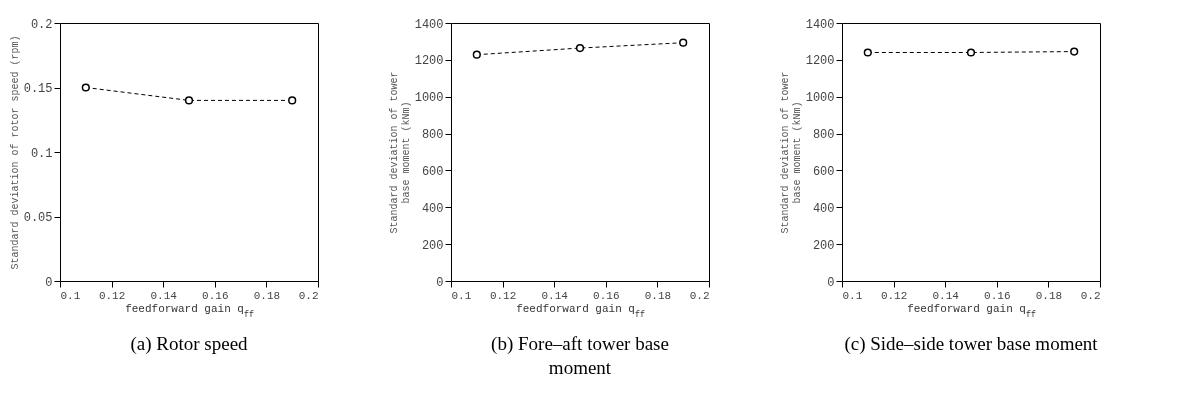 This screenshot has height=416, width=1182. What do you see at coordinates (580, 355) in the screenshot?
I see `text: (b) Fore–aft tower base moment` at bounding box center [580, 355].